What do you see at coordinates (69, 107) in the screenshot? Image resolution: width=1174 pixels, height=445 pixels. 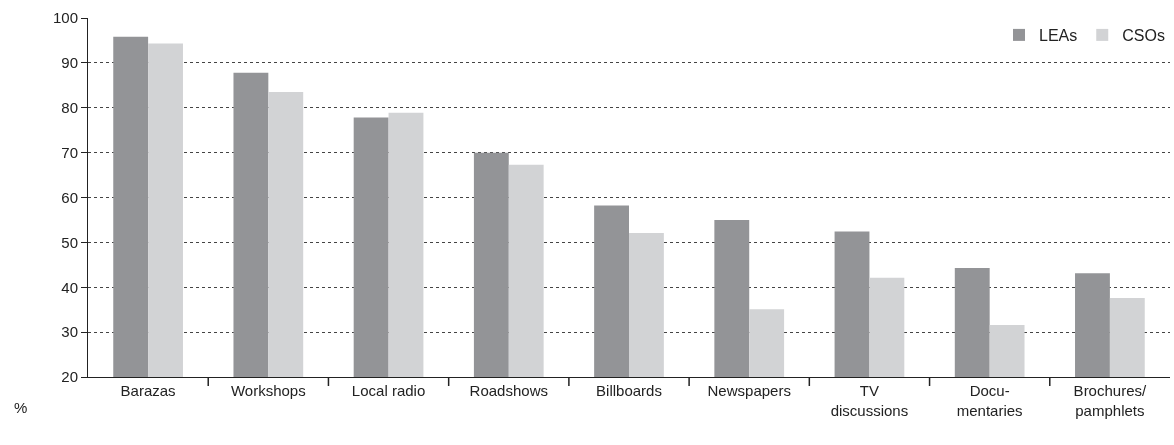 I see `y-tick-label: 80` at bounding box center [69, 107].